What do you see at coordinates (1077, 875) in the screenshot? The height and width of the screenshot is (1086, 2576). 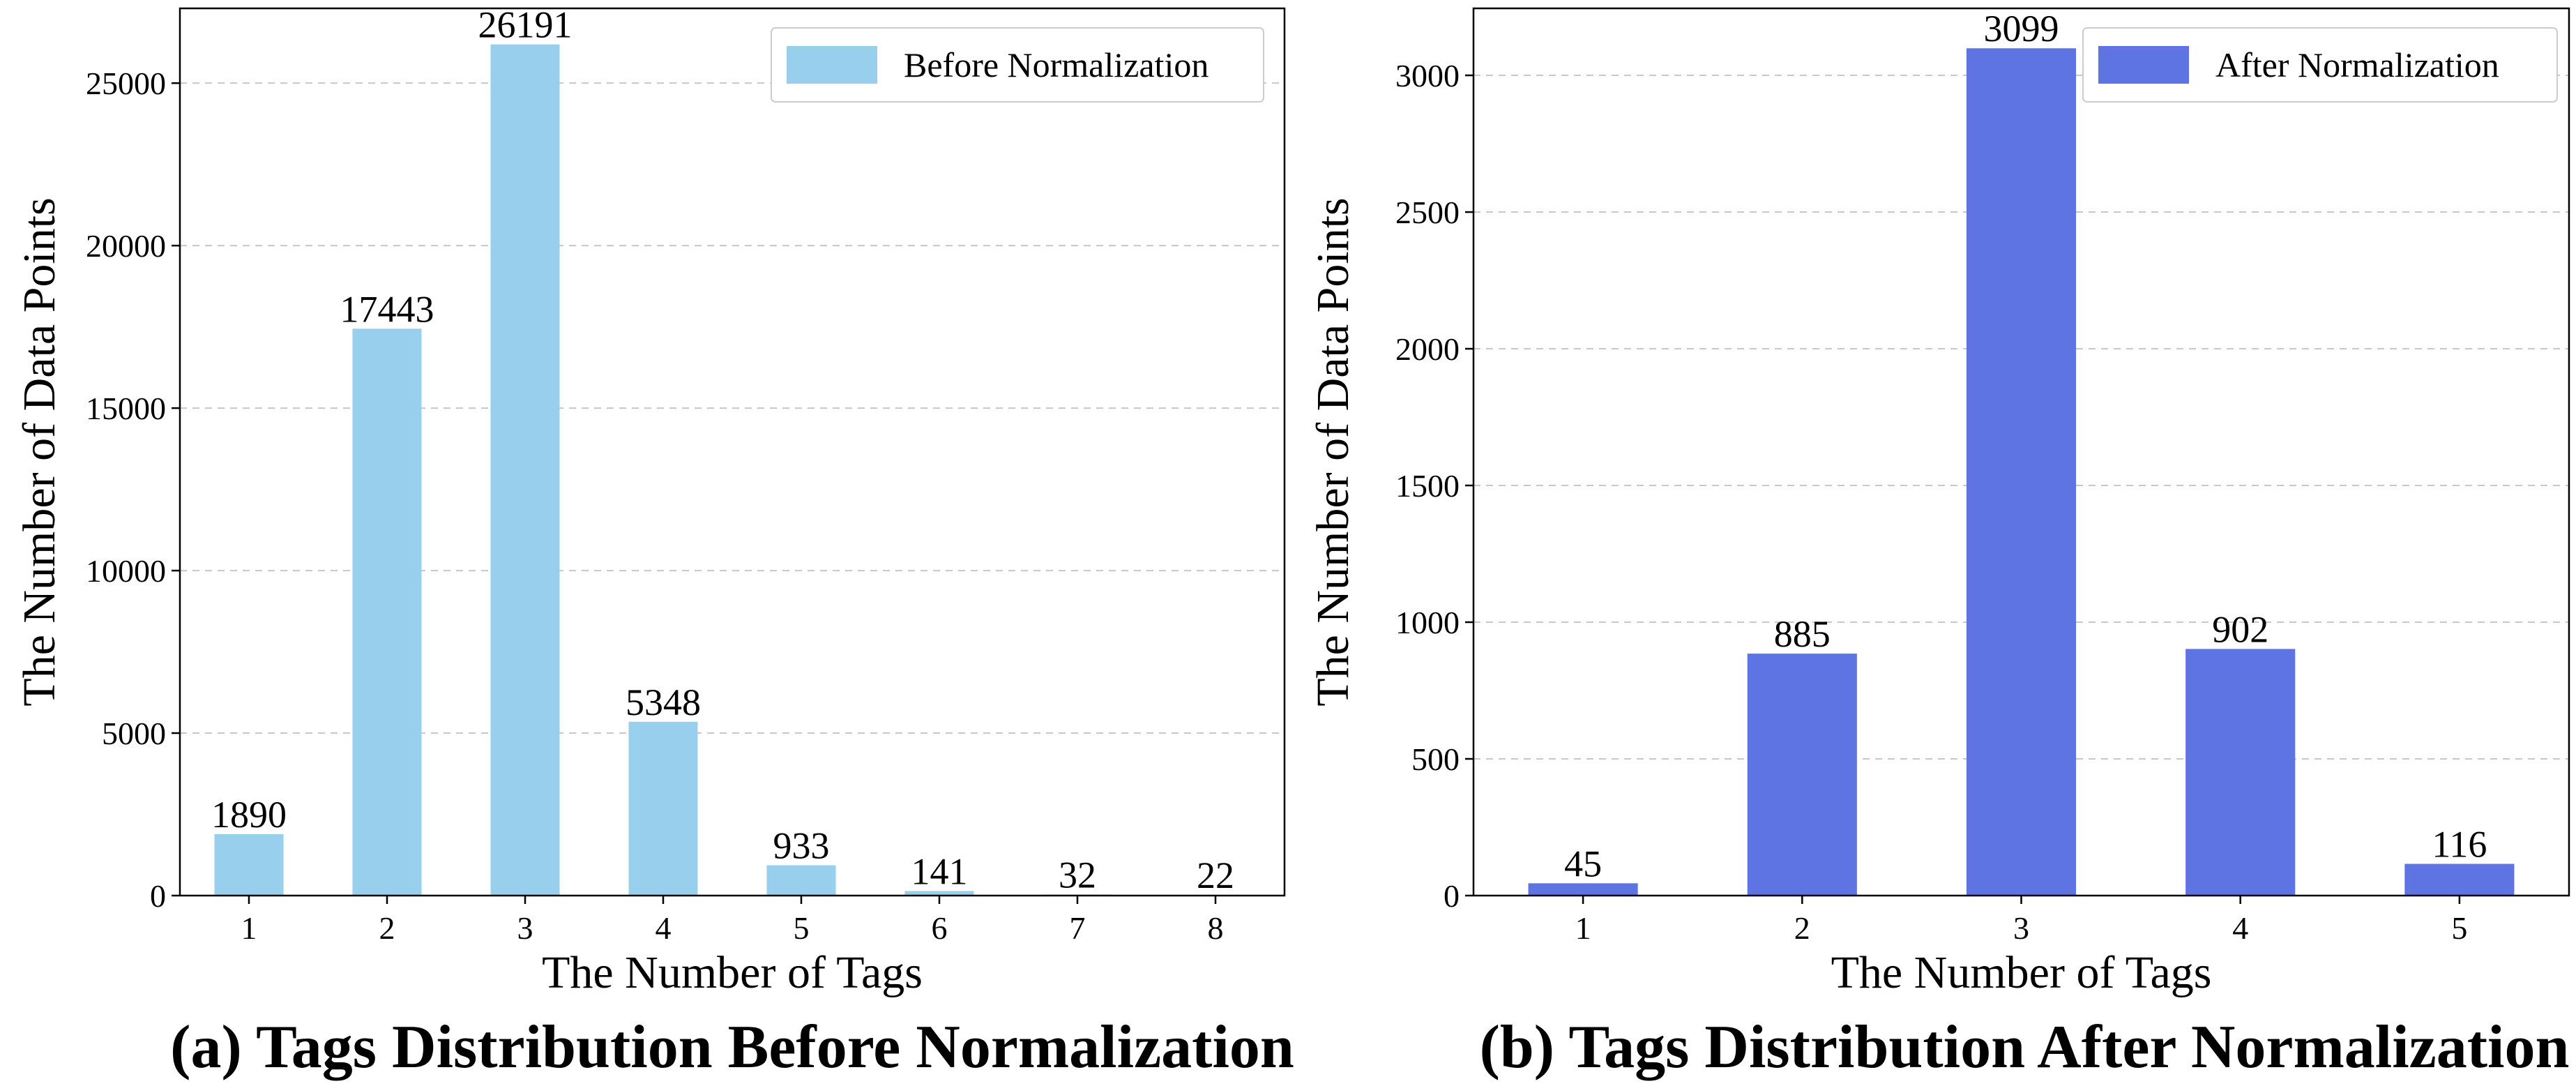 I see `data-label-7: 32` at bounding box center [1077, 875].